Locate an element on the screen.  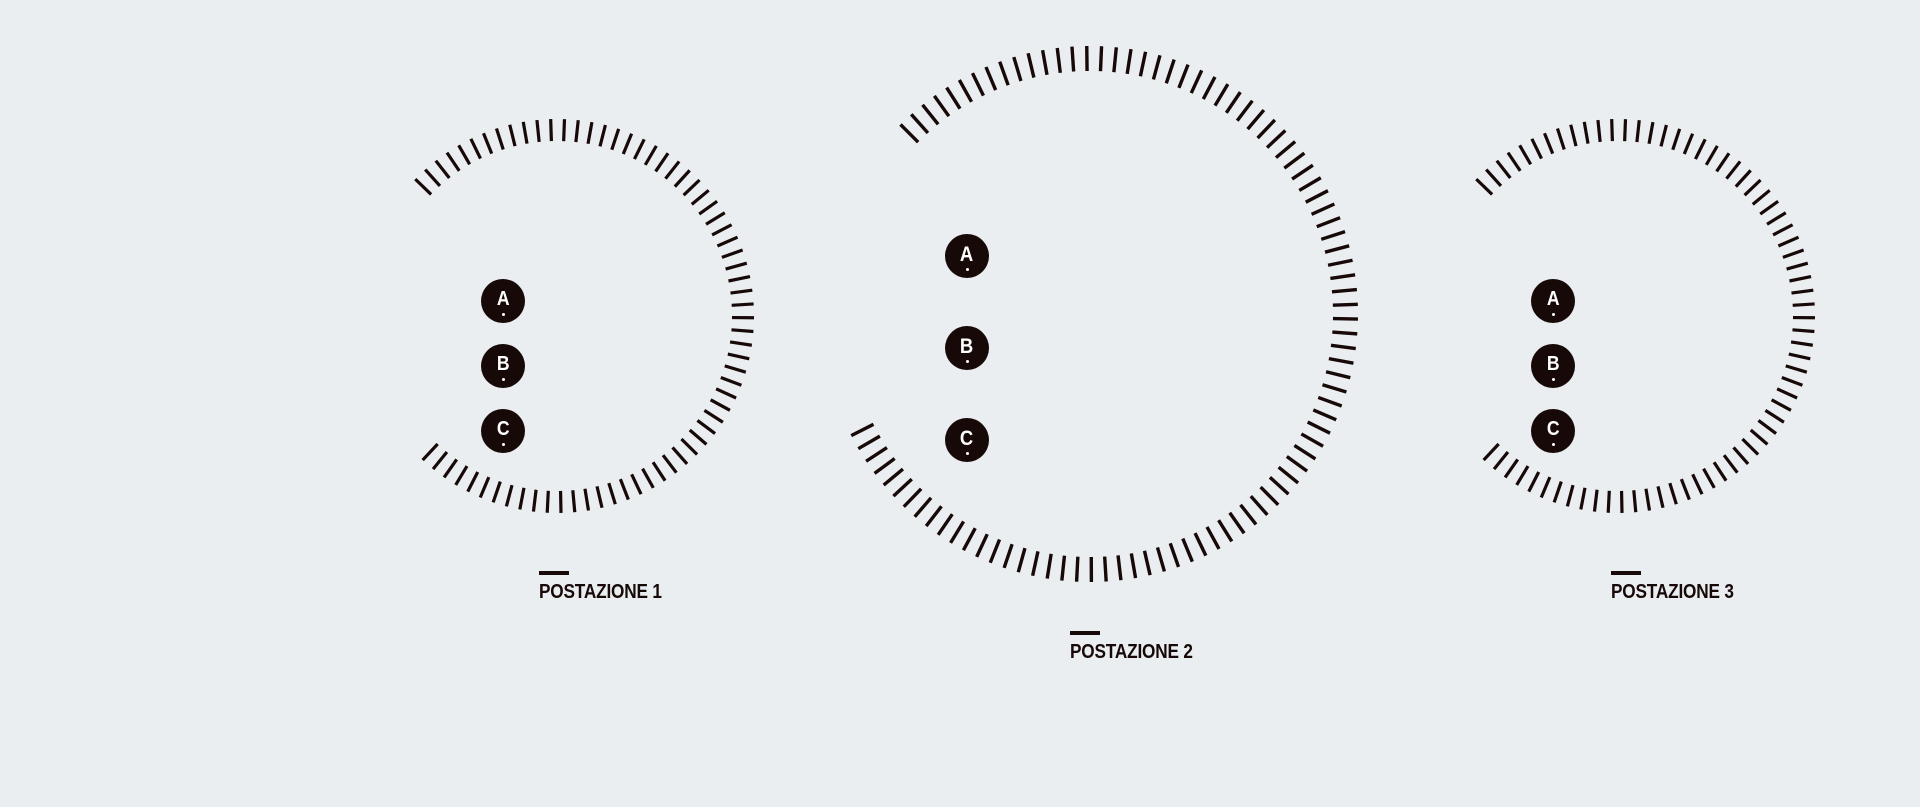
station-1-button-b-dot is located at coordinates (503, 379).